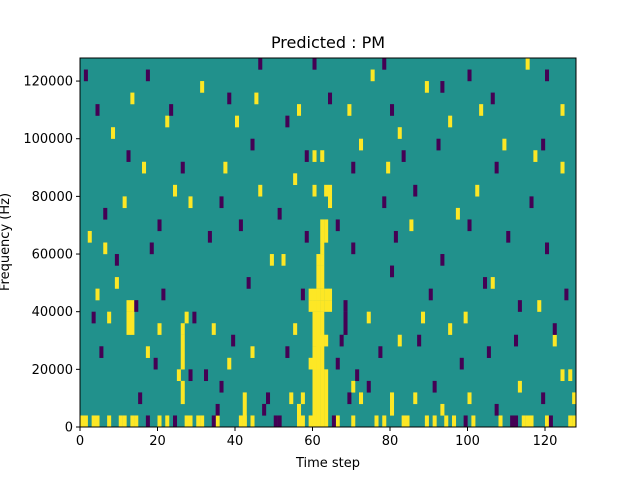  Describe the element at coordinates (157, 441) in the screenshot. I see `x-tick-label: 20` at that location.